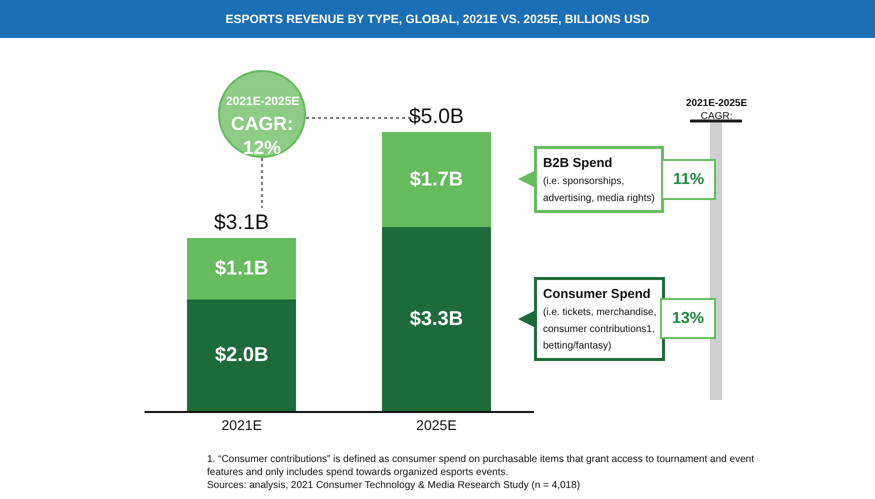 This screenshot has height=499, width=875. What do you see at coordinates (438, 19) in the screenshot?
I see `chart-title: ESPORTS REVENUE BY TYPE, GLOBAL, 2021E VS. 2025E, BILLIONS USD` at bounding box center [438, 19].